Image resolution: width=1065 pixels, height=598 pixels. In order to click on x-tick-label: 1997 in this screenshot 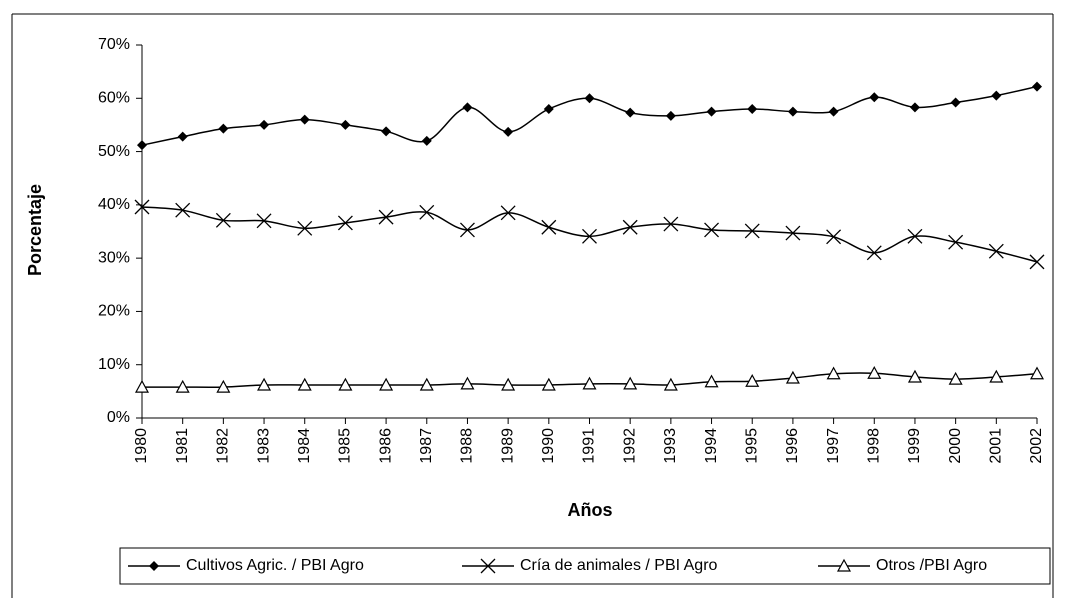, I will do `click(833, 446)`.